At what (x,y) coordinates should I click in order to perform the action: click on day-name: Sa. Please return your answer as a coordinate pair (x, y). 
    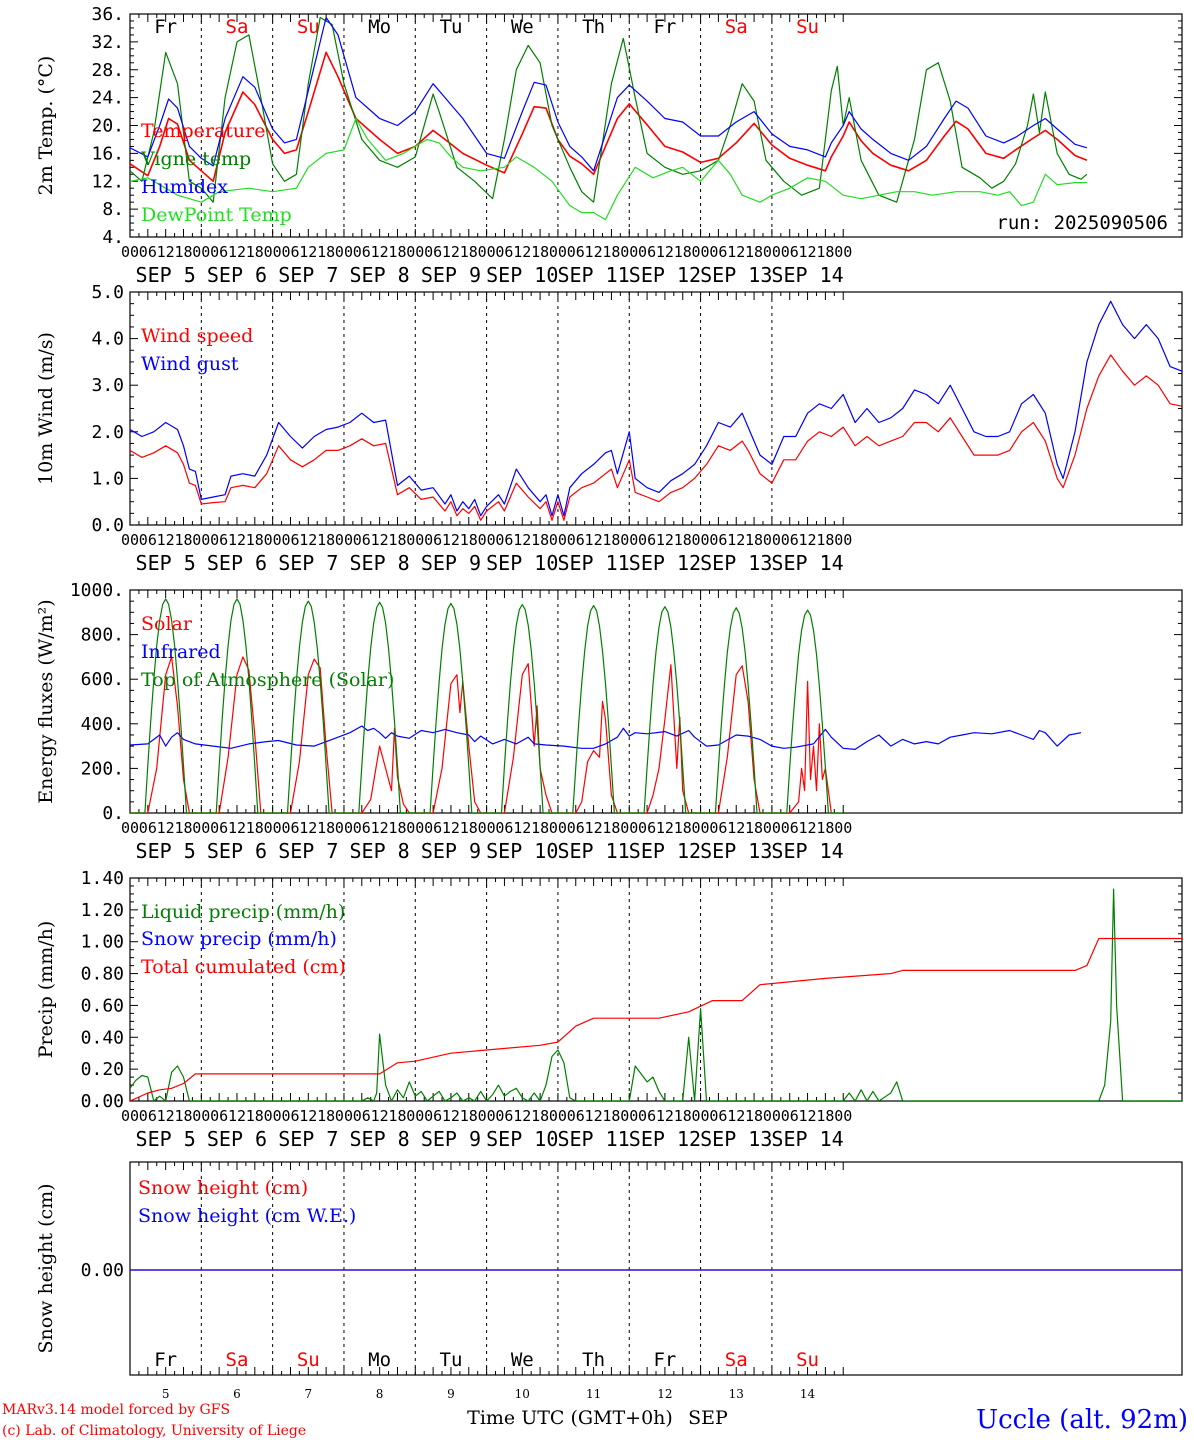
    Looking at the image, I should click on (736, 27).